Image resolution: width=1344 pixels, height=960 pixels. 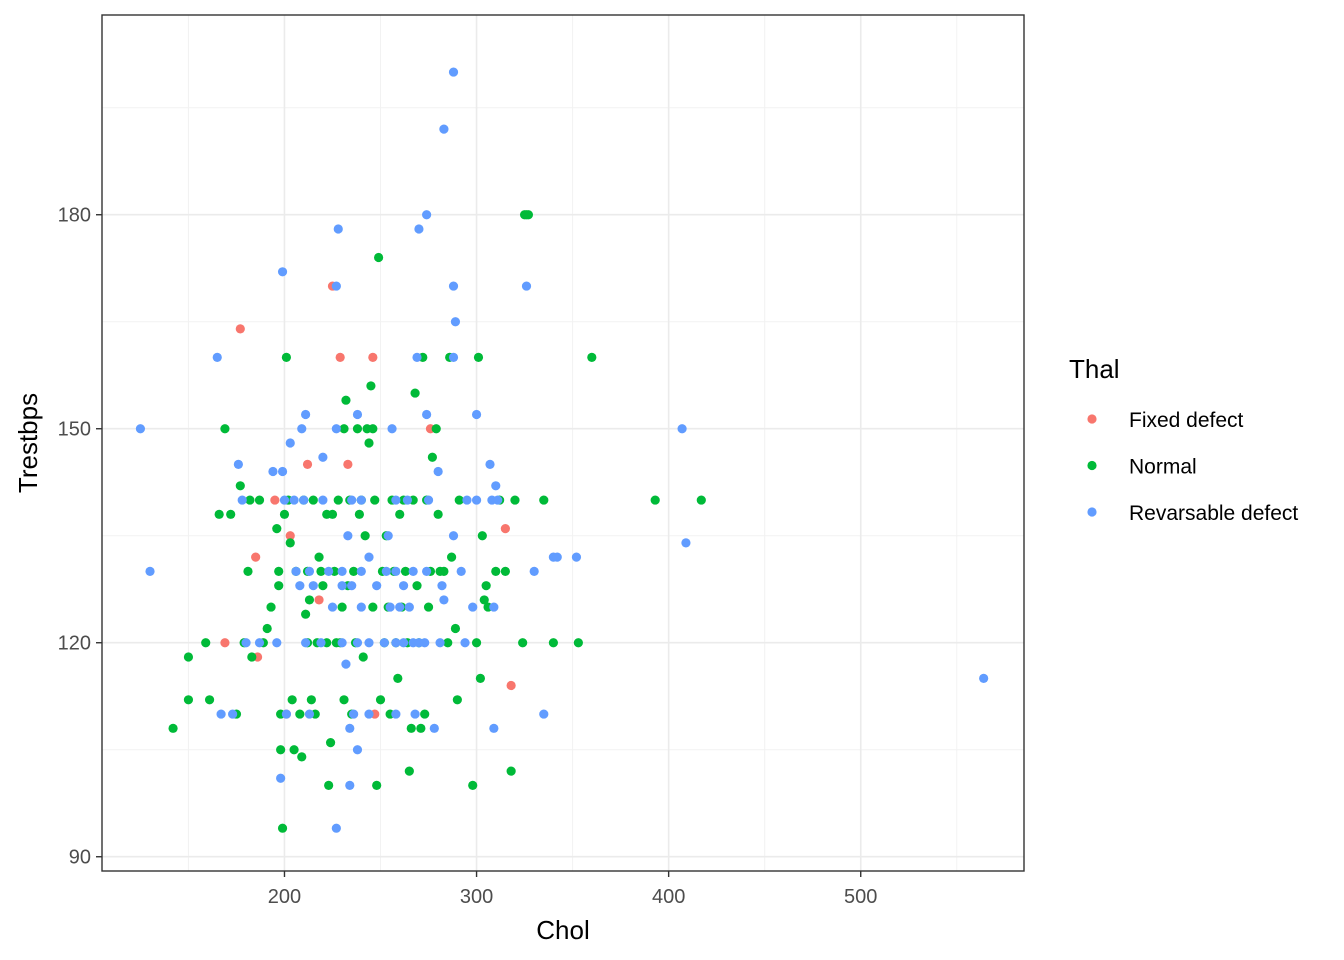 I want to click on y-tick-label: 120, so click(x=74, y=644).